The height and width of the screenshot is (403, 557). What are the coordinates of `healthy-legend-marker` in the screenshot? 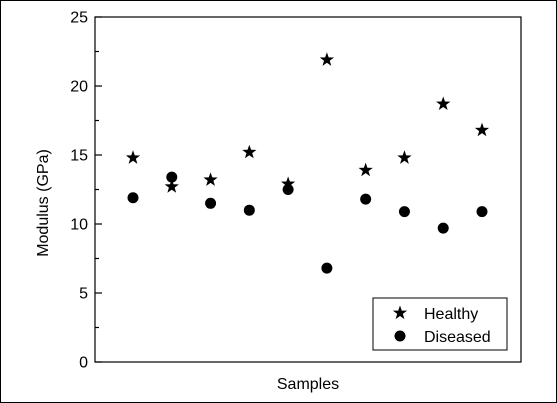 It's located at (400, 312).